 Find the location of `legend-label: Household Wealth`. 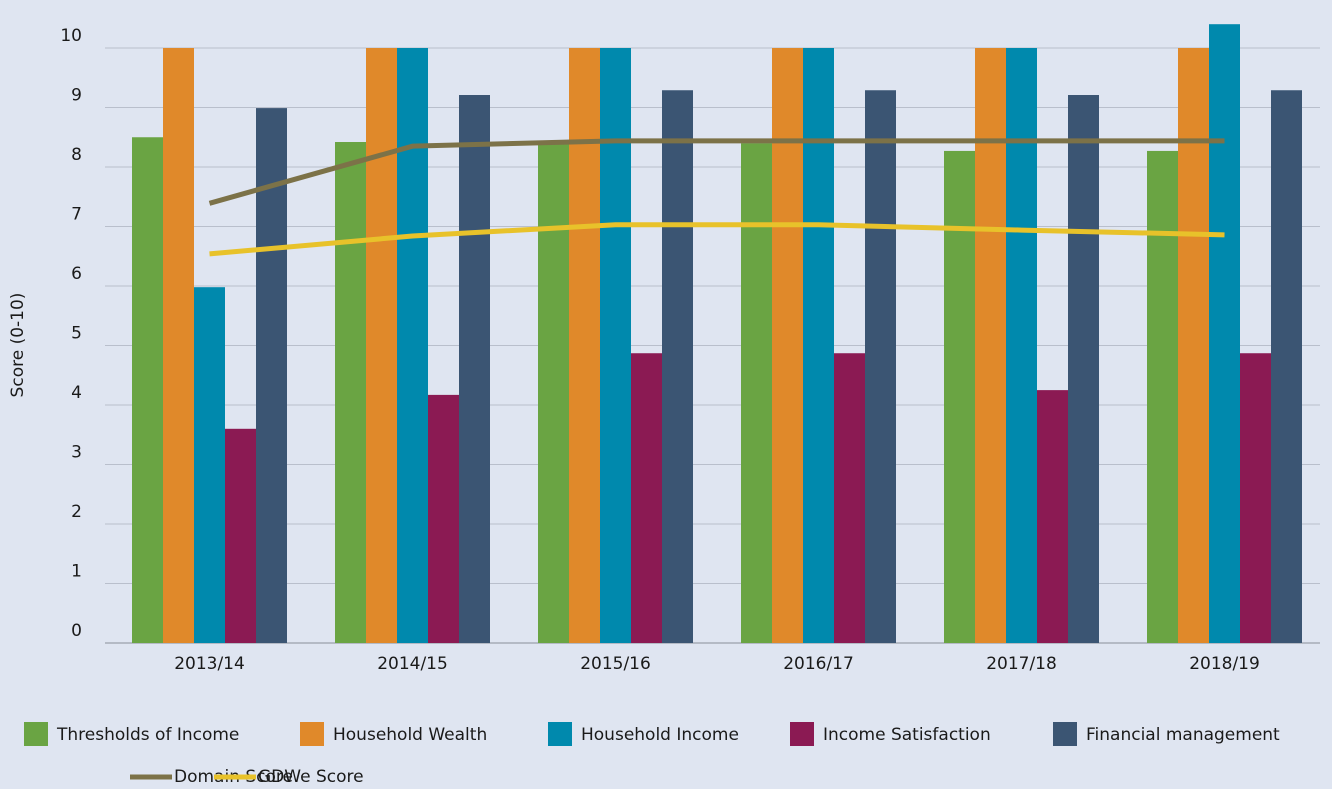

legend-label: Household Wealth is located at coordinates (410, 735).